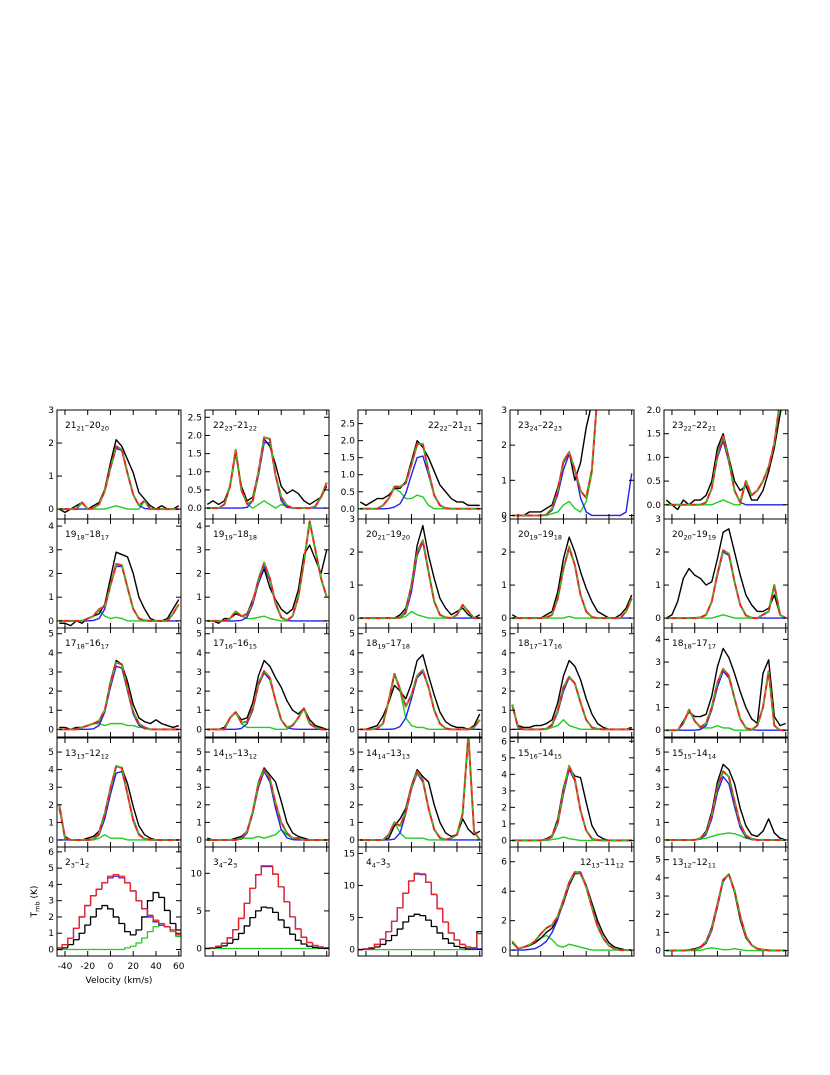 Image resolution: width=830 pixels, height=1075 pixels. I want to click on panel-label-part: 3, so click(388, 866).